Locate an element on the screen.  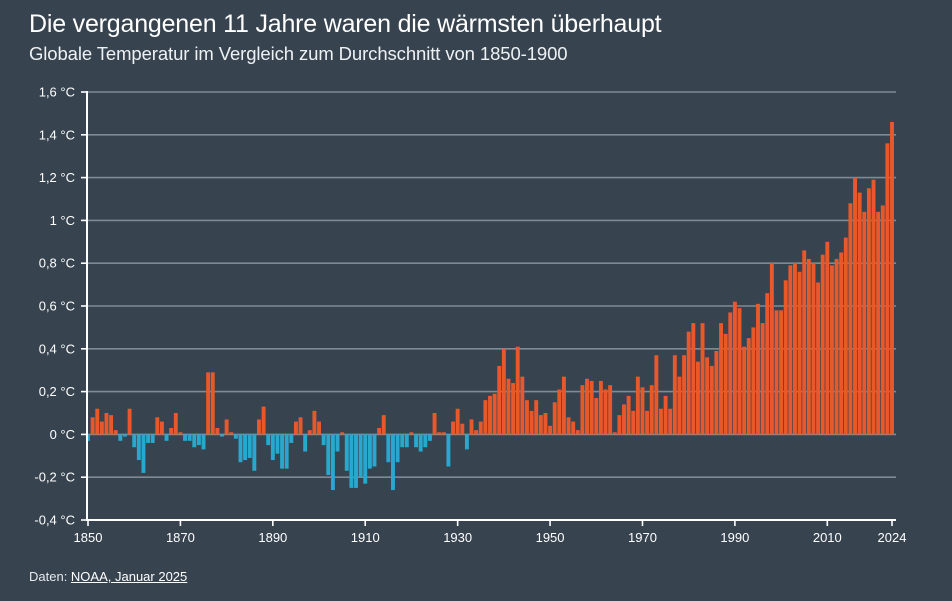
bar-1905 is located at coordinates (342, 433).